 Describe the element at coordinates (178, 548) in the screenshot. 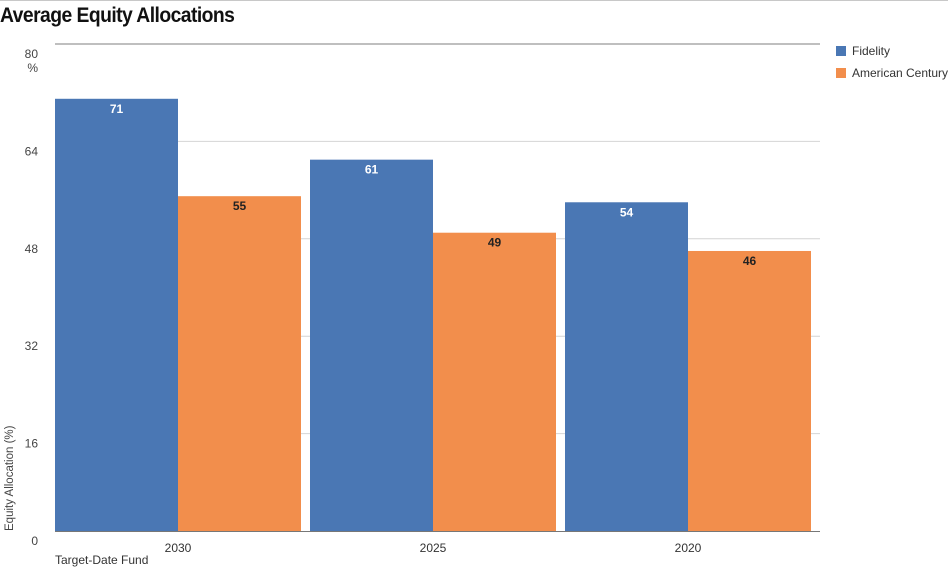

I see `x-tick-label: 2030` at that location.